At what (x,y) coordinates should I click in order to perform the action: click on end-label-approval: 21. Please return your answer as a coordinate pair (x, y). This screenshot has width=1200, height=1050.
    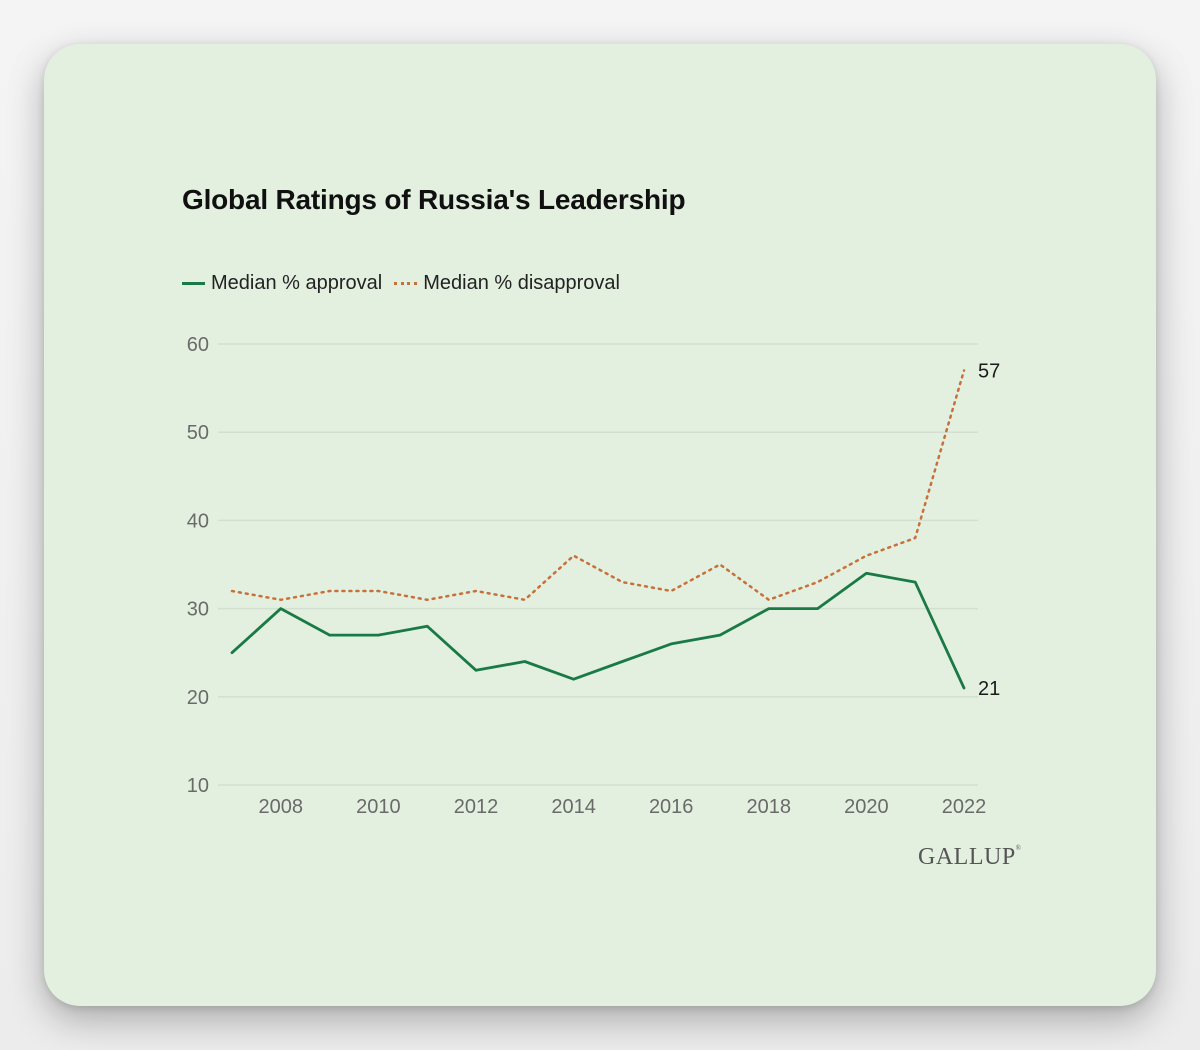
    Looking at the image, I should click on (989, 689).